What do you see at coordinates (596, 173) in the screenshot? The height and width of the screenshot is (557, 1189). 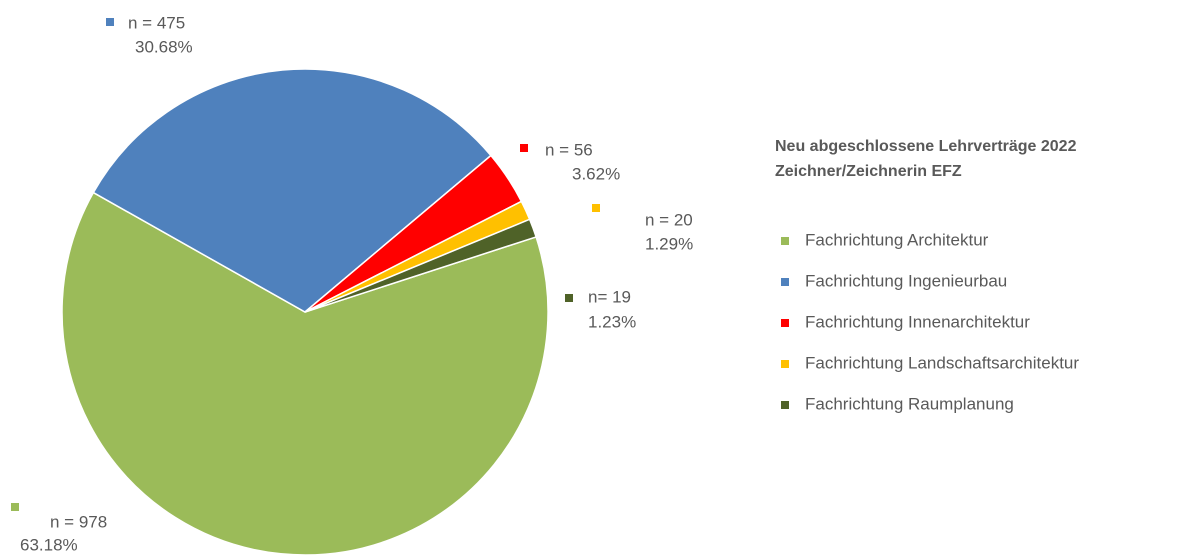 I see `percent-label: 3.62%` at bounding box center [596, 173].